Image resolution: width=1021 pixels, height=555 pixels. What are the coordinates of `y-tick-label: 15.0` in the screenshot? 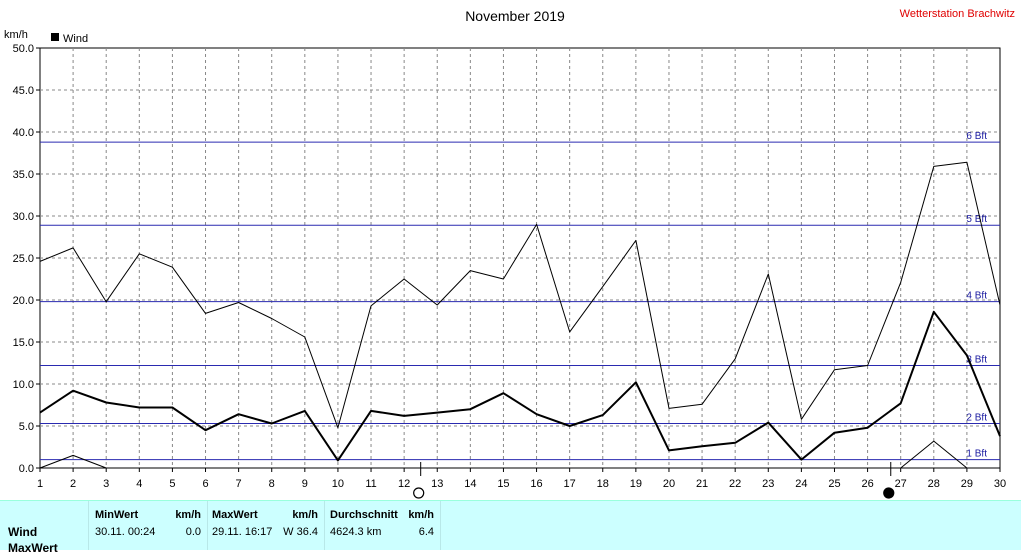 It's located at (23, 343).